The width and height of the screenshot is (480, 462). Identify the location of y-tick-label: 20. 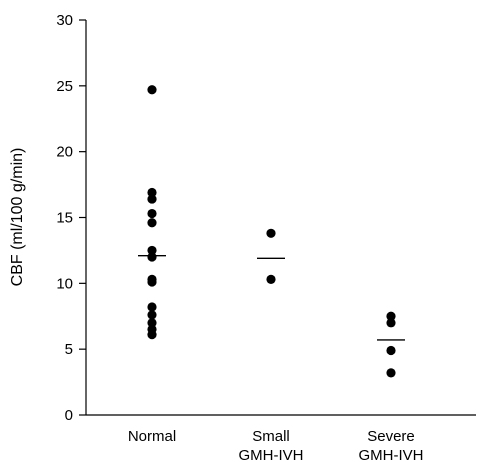
(64, 152).